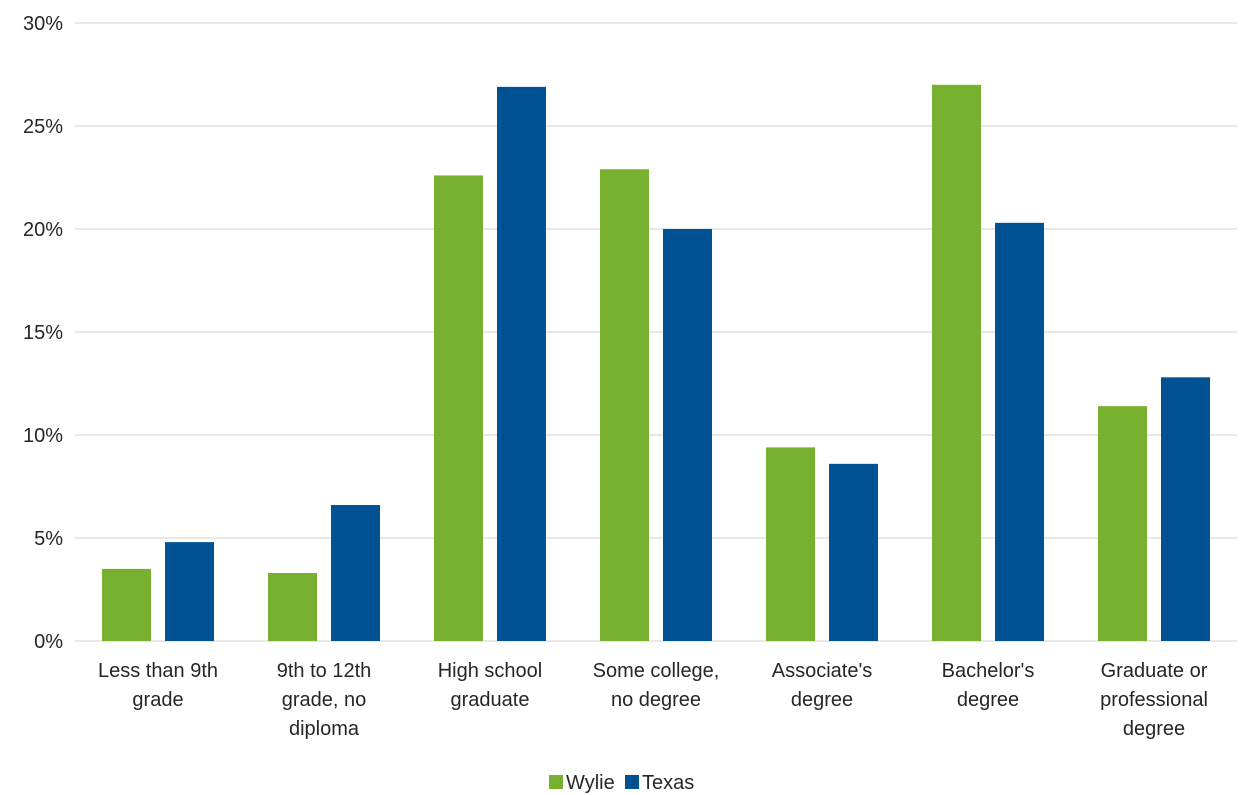  Describe the element at coordinates (43, 127) in the screenshot. I see `y-tick-label: 25%` at that location.